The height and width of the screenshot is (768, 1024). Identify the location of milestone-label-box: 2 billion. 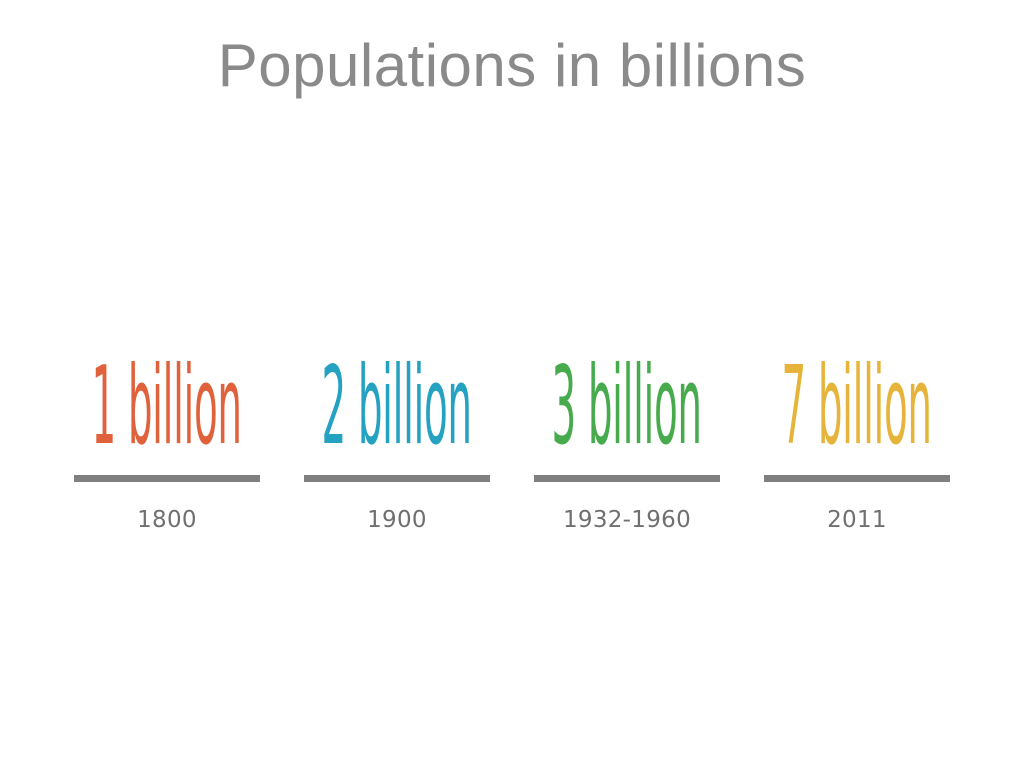
(397, 406).